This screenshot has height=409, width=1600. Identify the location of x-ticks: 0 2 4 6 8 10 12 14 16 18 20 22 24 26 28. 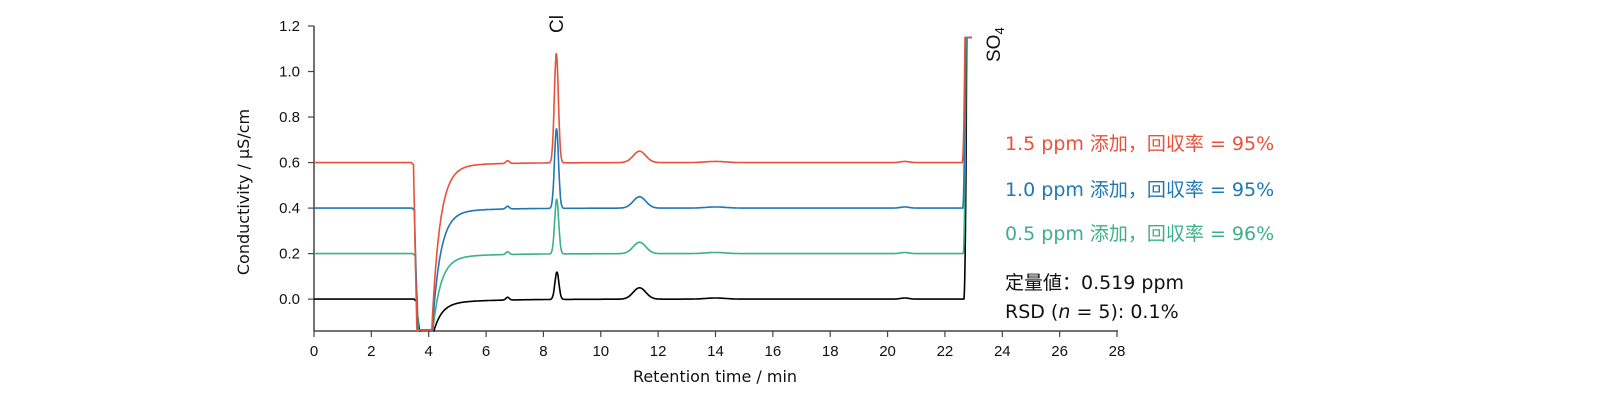
(718, 345).